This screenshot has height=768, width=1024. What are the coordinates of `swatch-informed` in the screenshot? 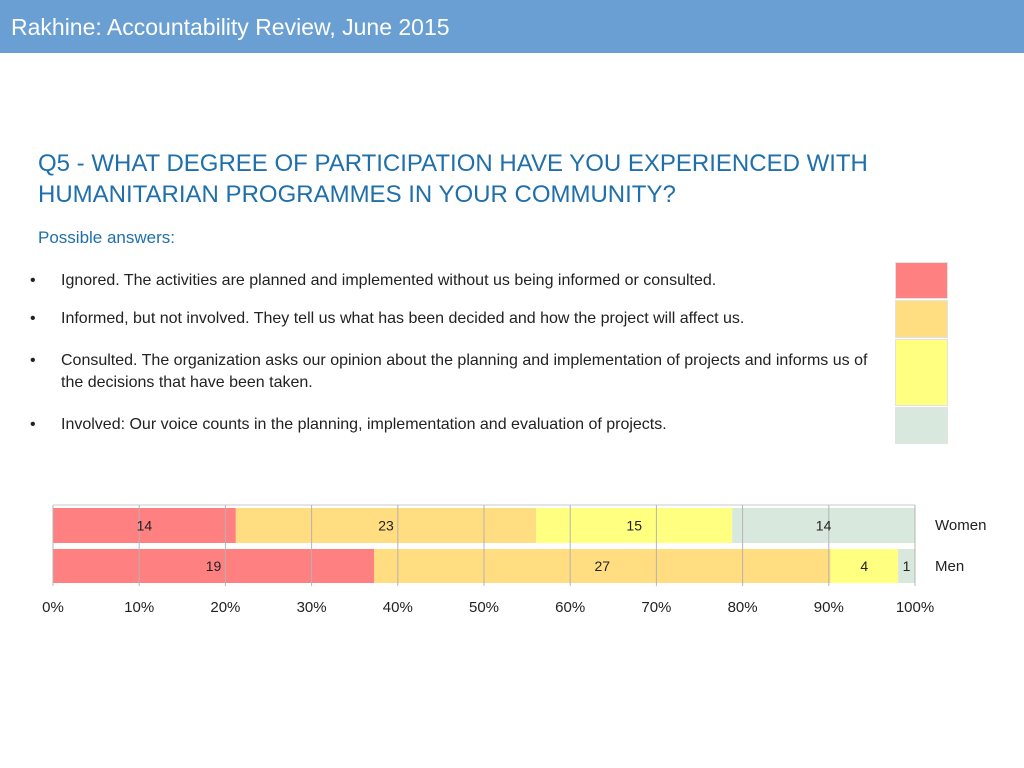 It's located at (921, 319).